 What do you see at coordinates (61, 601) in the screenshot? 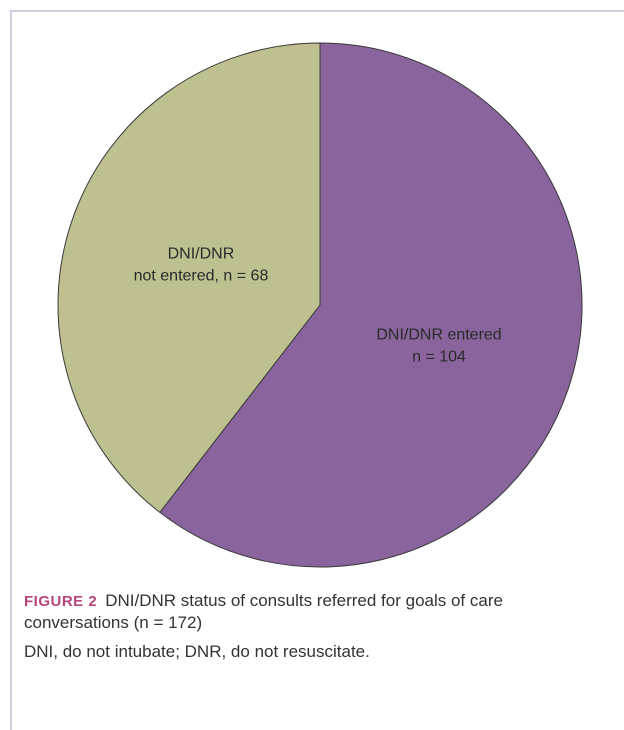
I see `figure-label: FIGURE 2` at bounding box center [61, 601].